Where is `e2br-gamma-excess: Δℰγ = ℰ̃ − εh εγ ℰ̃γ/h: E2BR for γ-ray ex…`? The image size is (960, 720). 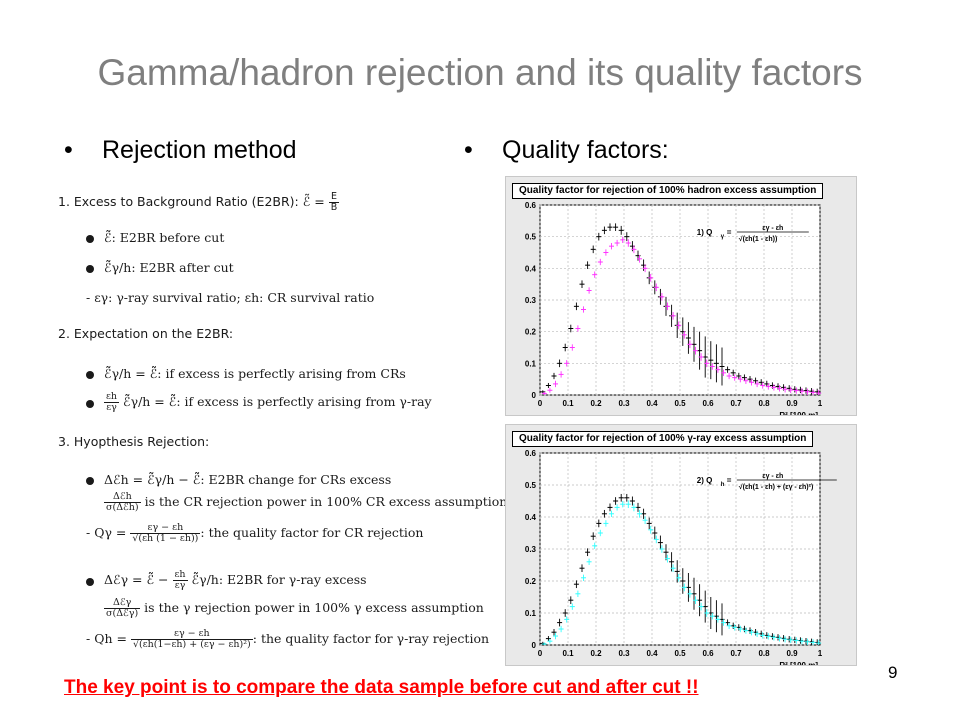 e2br-gamma-excess: Δℰγ = ℰ̃ − εh εγ ℰ̃γ/h: E2BR for γ-ray ex… is located at coordinates (235, 580).